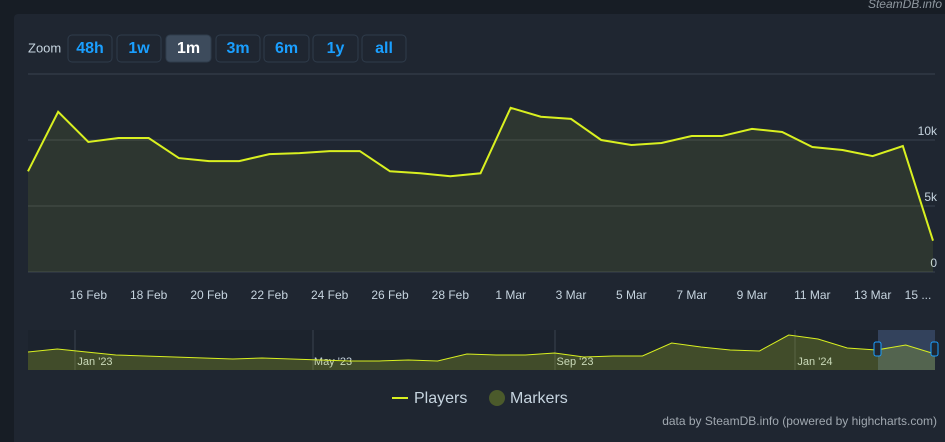 The width and height of the screenshot is (945, 442). What do you see at coordinates (510, 295) in the screenshot?
I see `x-tick-label: 1 Mar` at bounding box center [510, 295].